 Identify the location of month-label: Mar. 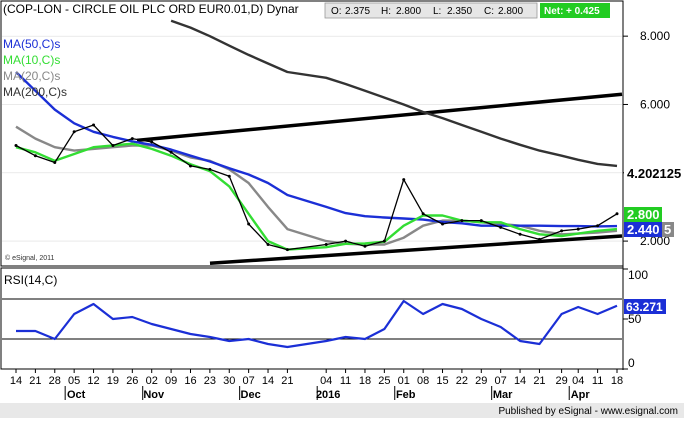
(503, 395).